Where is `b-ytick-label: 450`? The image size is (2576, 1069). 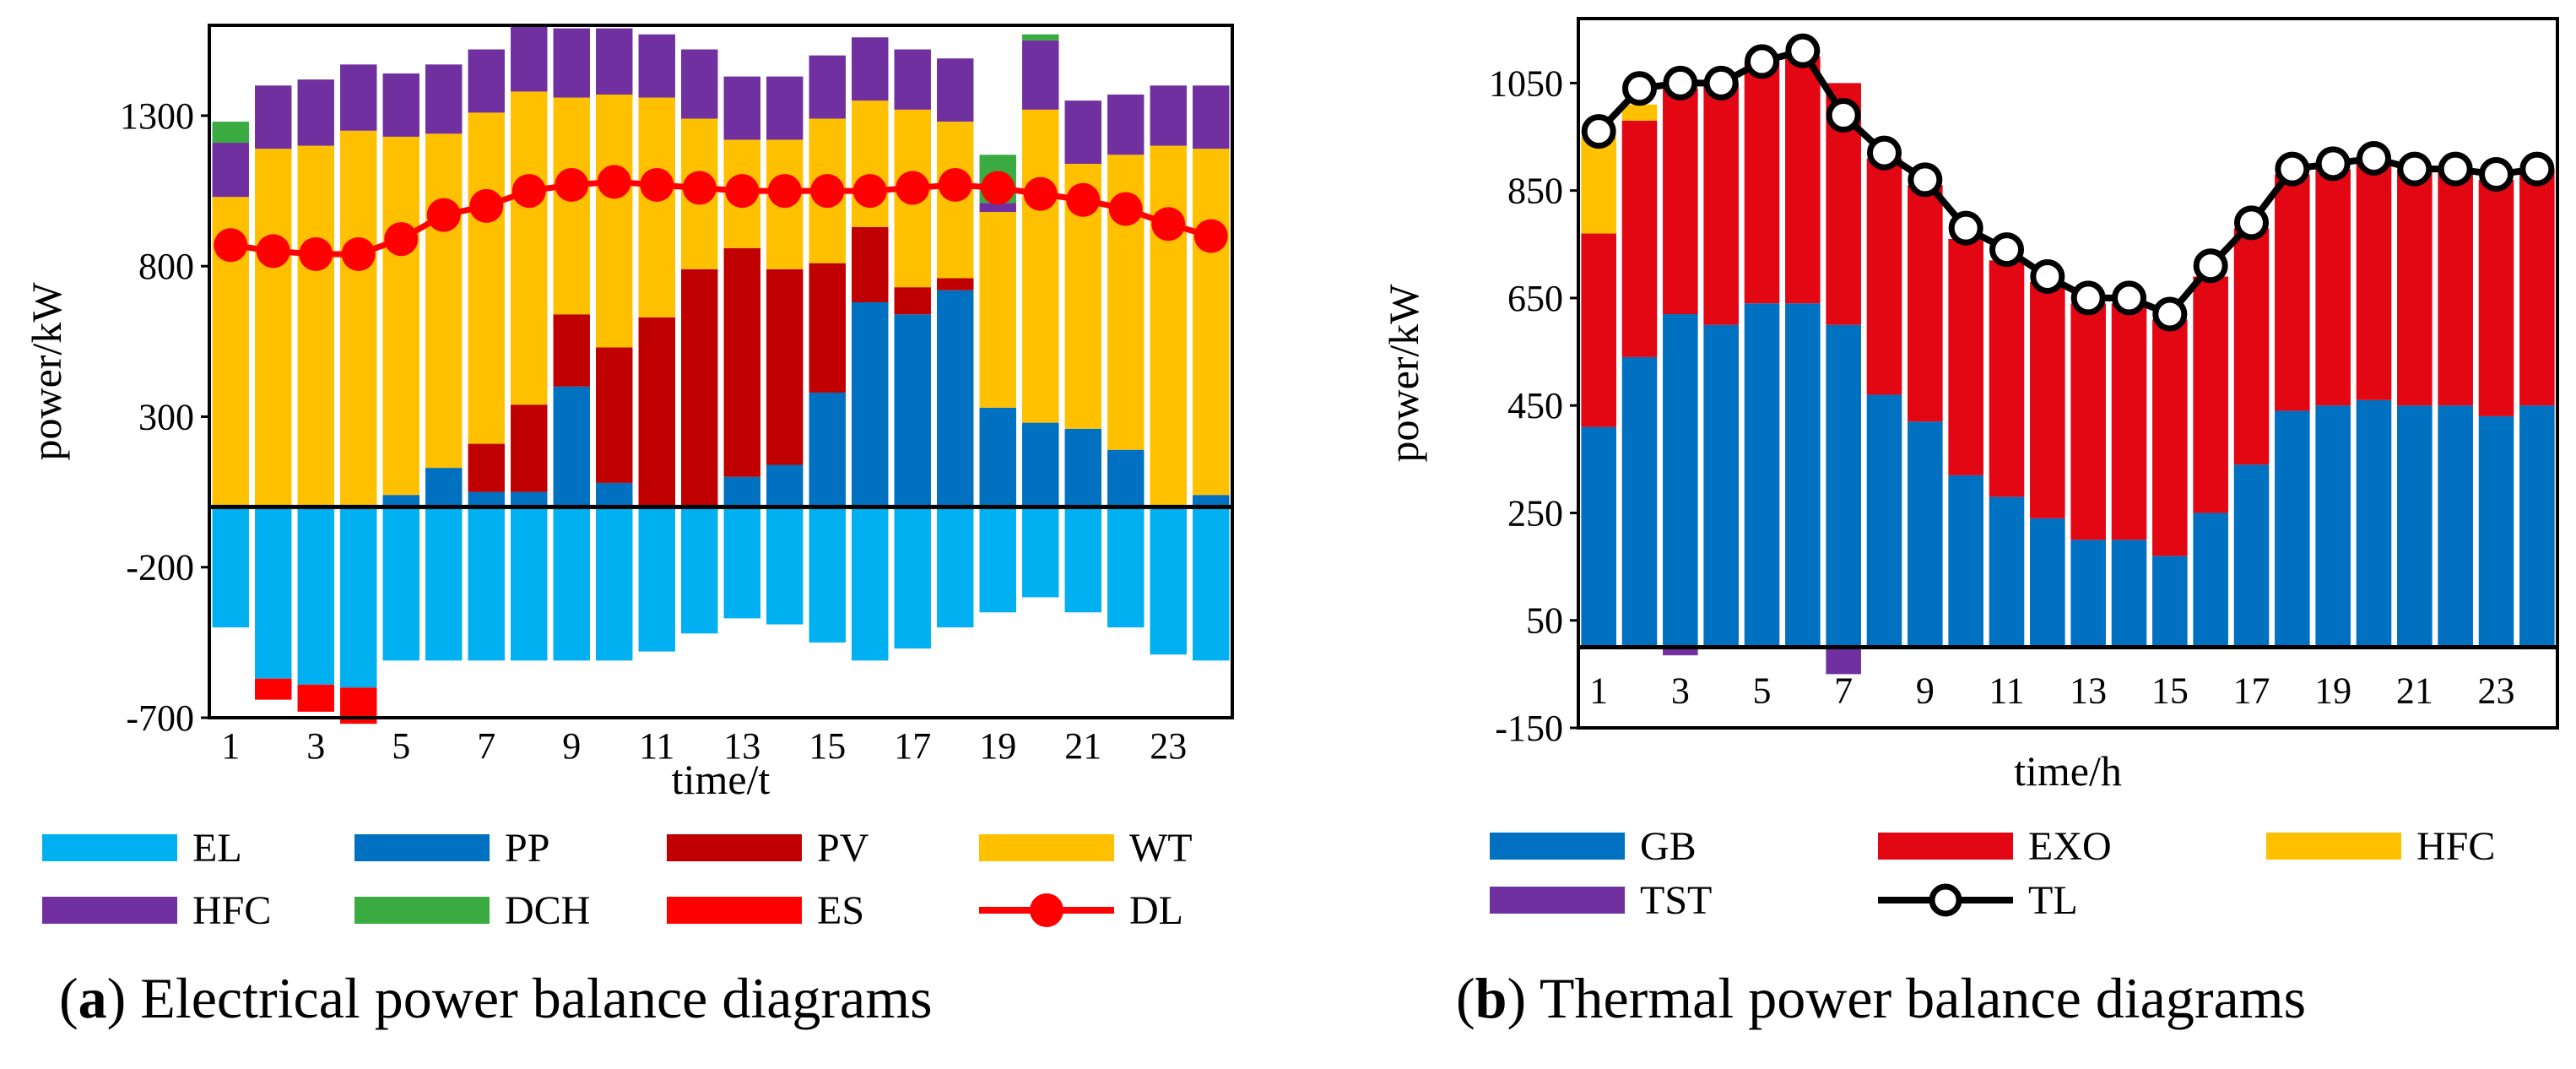
b-ytick-label: 450 is located at coordinates (1535, 405).